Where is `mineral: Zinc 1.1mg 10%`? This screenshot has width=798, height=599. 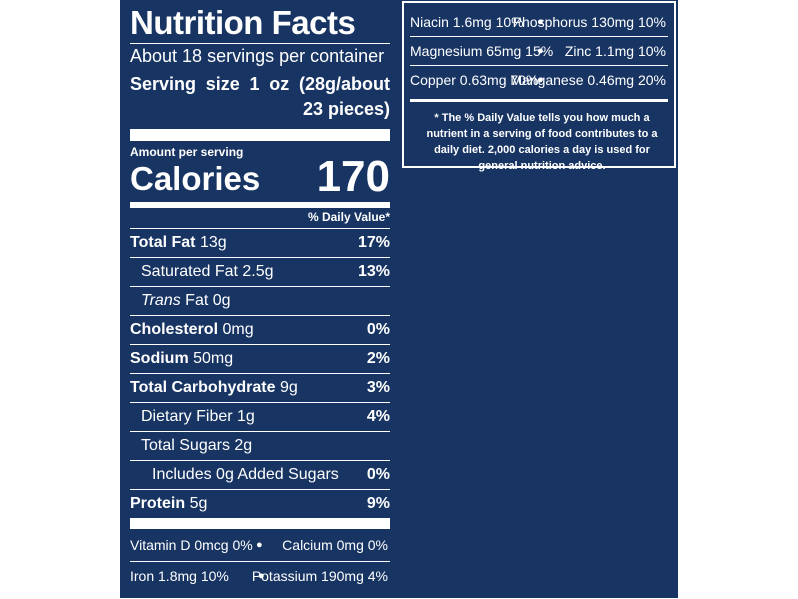
mineral: Zinc 1.1mg 10% is located at coordinates (615, 51).